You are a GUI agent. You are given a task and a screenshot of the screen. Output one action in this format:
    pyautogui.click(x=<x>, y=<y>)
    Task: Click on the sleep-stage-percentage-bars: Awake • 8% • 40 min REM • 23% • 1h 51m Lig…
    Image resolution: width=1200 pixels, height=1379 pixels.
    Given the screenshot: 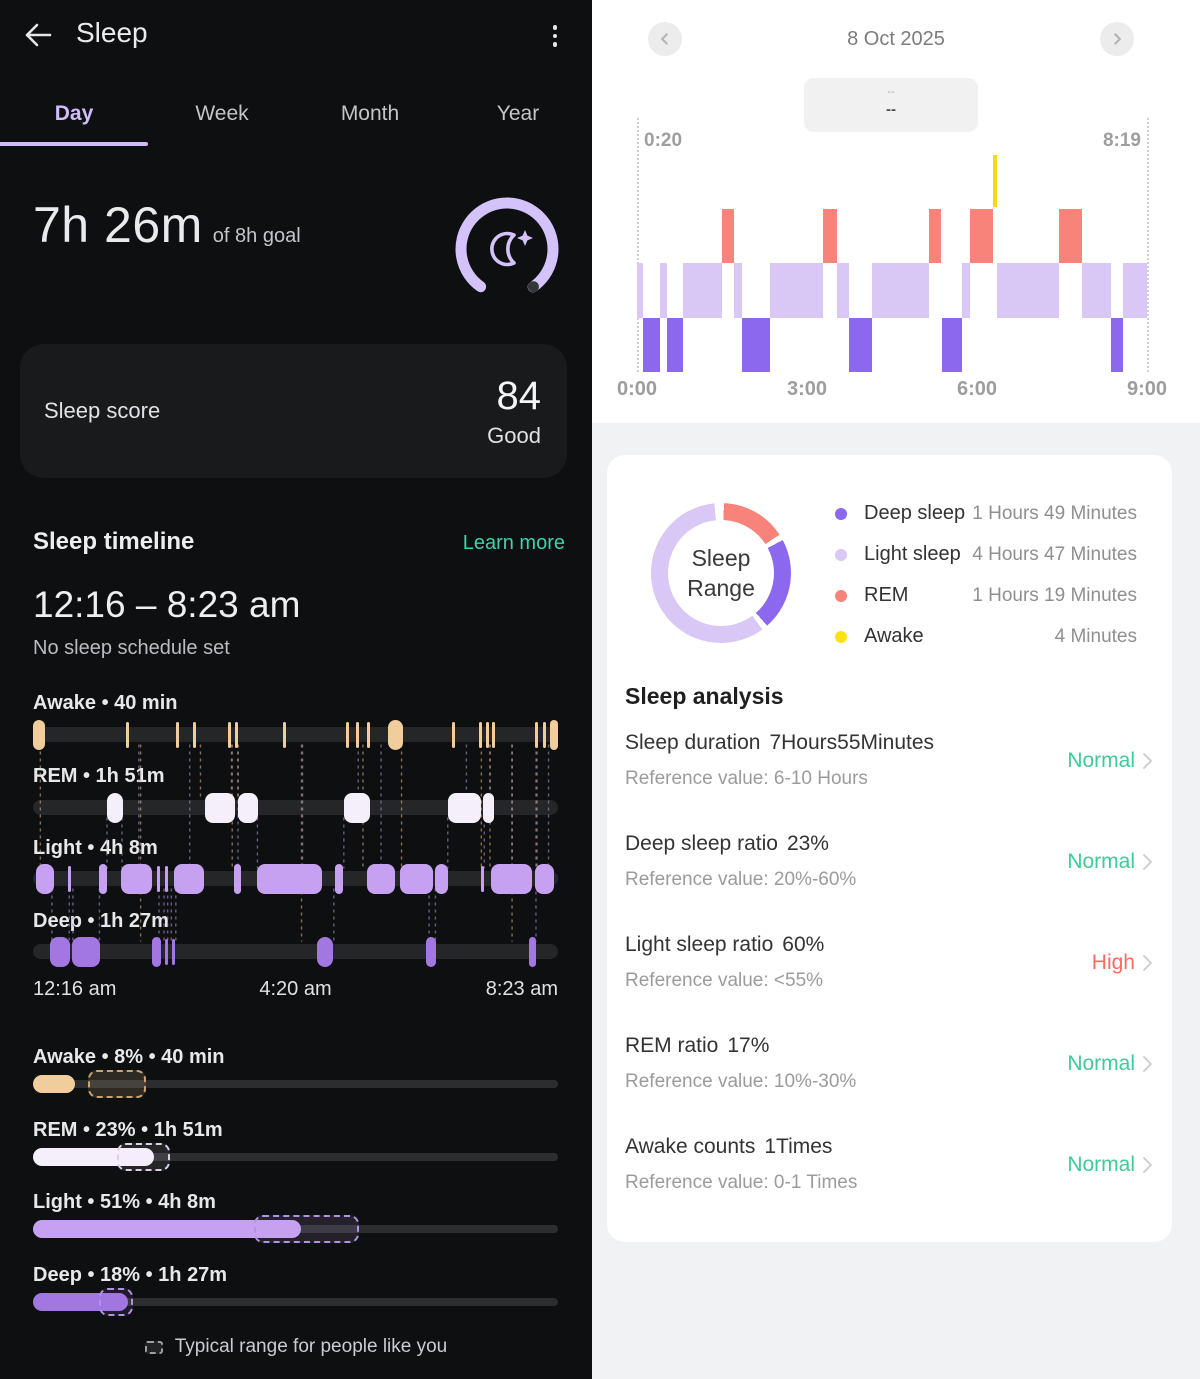 What is the action you would take?
    pyautogui.click(x=295, y=1191)
    